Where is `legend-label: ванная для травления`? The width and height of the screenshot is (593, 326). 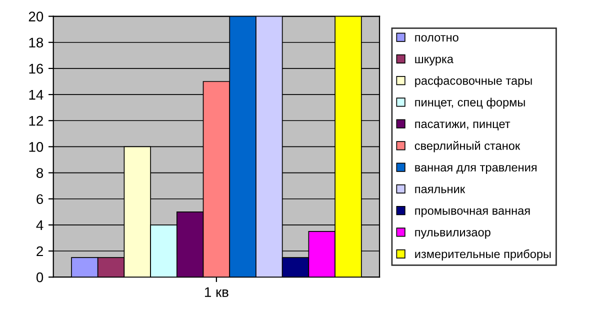
legend-label: ванная для травления is located at coordinates (475, 169).